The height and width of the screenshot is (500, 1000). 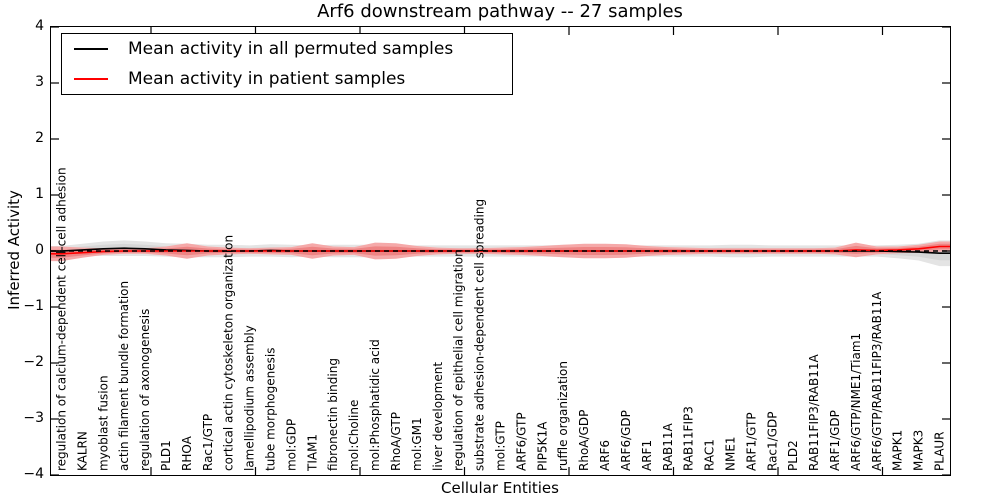 What do you see at coordinates (584, 440) in the screenshot?
I see `x-category-label: RhoA/GDP` at bounding box center [584, 440].